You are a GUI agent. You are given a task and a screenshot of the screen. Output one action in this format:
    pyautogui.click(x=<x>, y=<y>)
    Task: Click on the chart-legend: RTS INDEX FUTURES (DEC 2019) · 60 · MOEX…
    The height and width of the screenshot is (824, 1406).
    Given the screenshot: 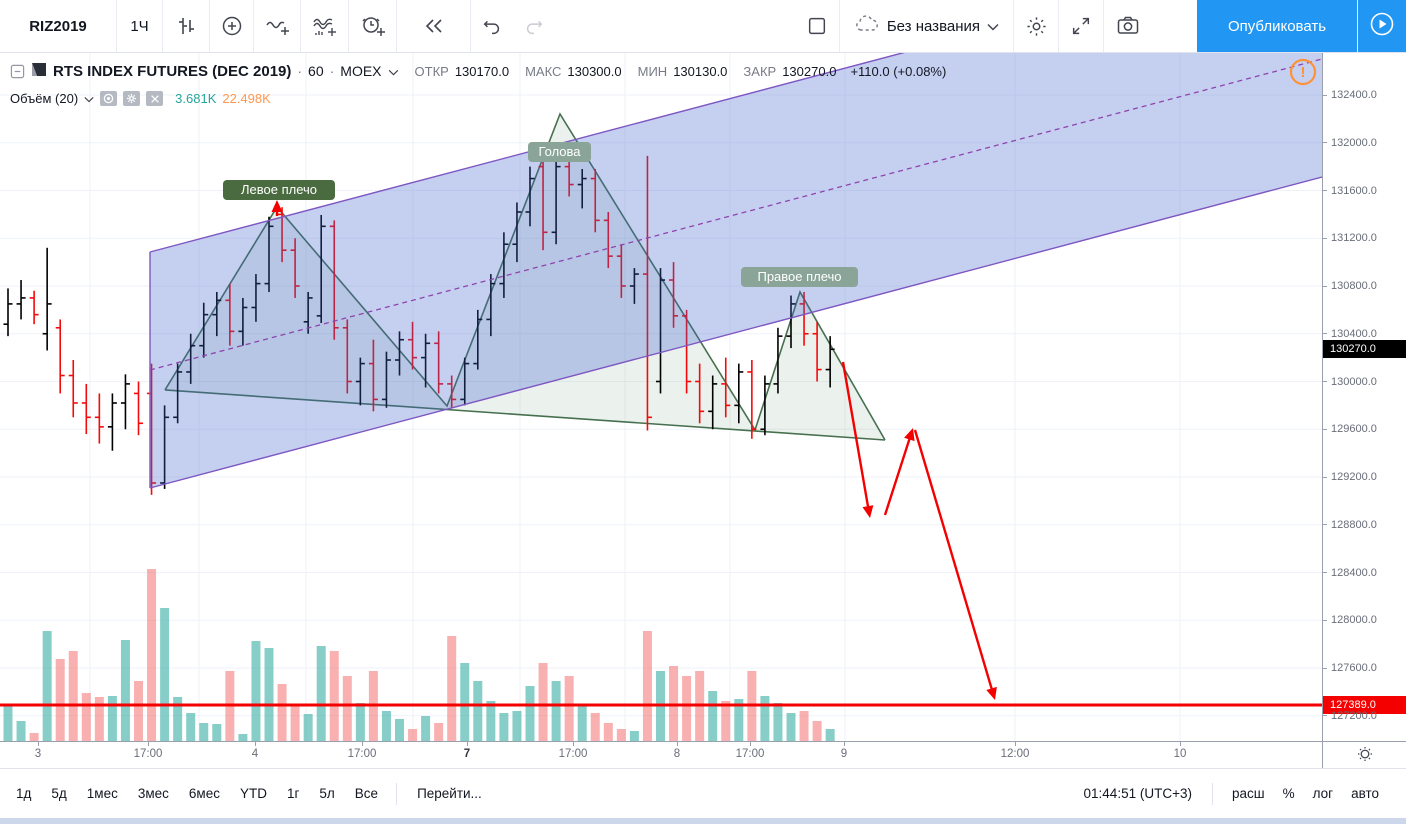 What is the action you would take?
    pyautogui.click(x=478, y=71)
    